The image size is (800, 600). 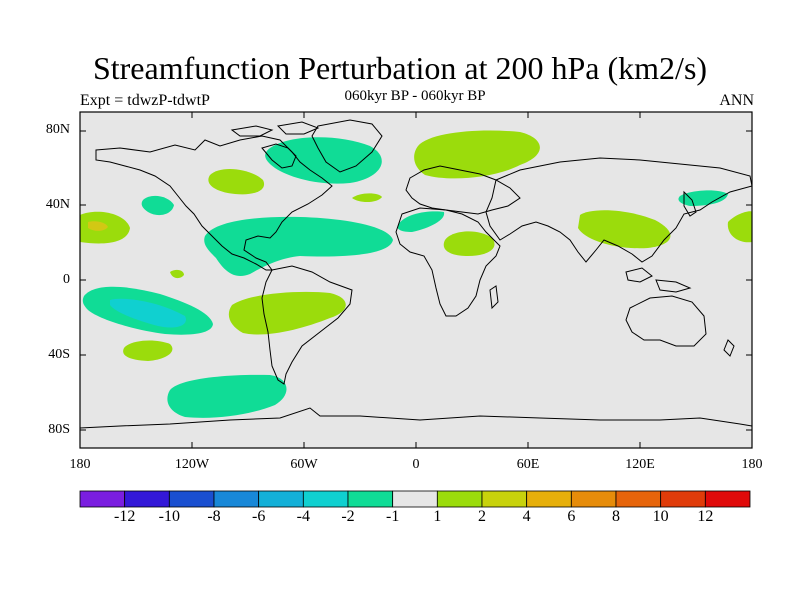 What do you see at coordinates (80, 464) in the screenshot?
I see `lon-label-180w: 180` at bounding box center [80, 464].